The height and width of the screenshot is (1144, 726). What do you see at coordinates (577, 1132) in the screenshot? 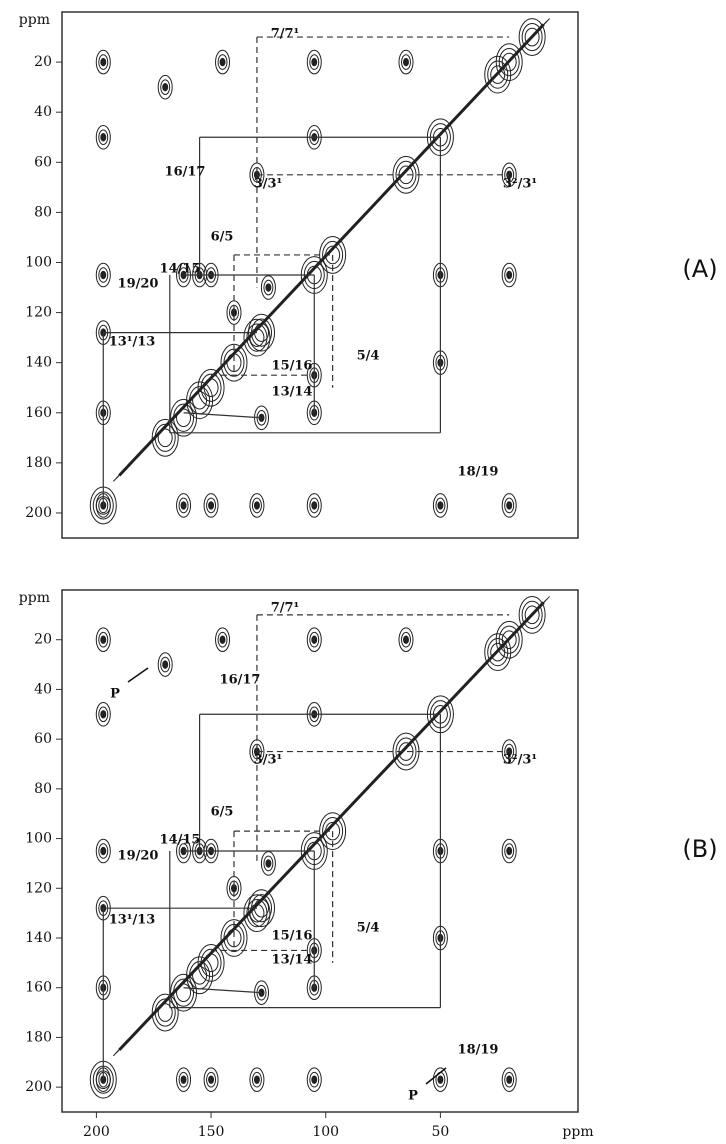
I see `x-axis-label: ppm` at bounding box center [577, 1132].